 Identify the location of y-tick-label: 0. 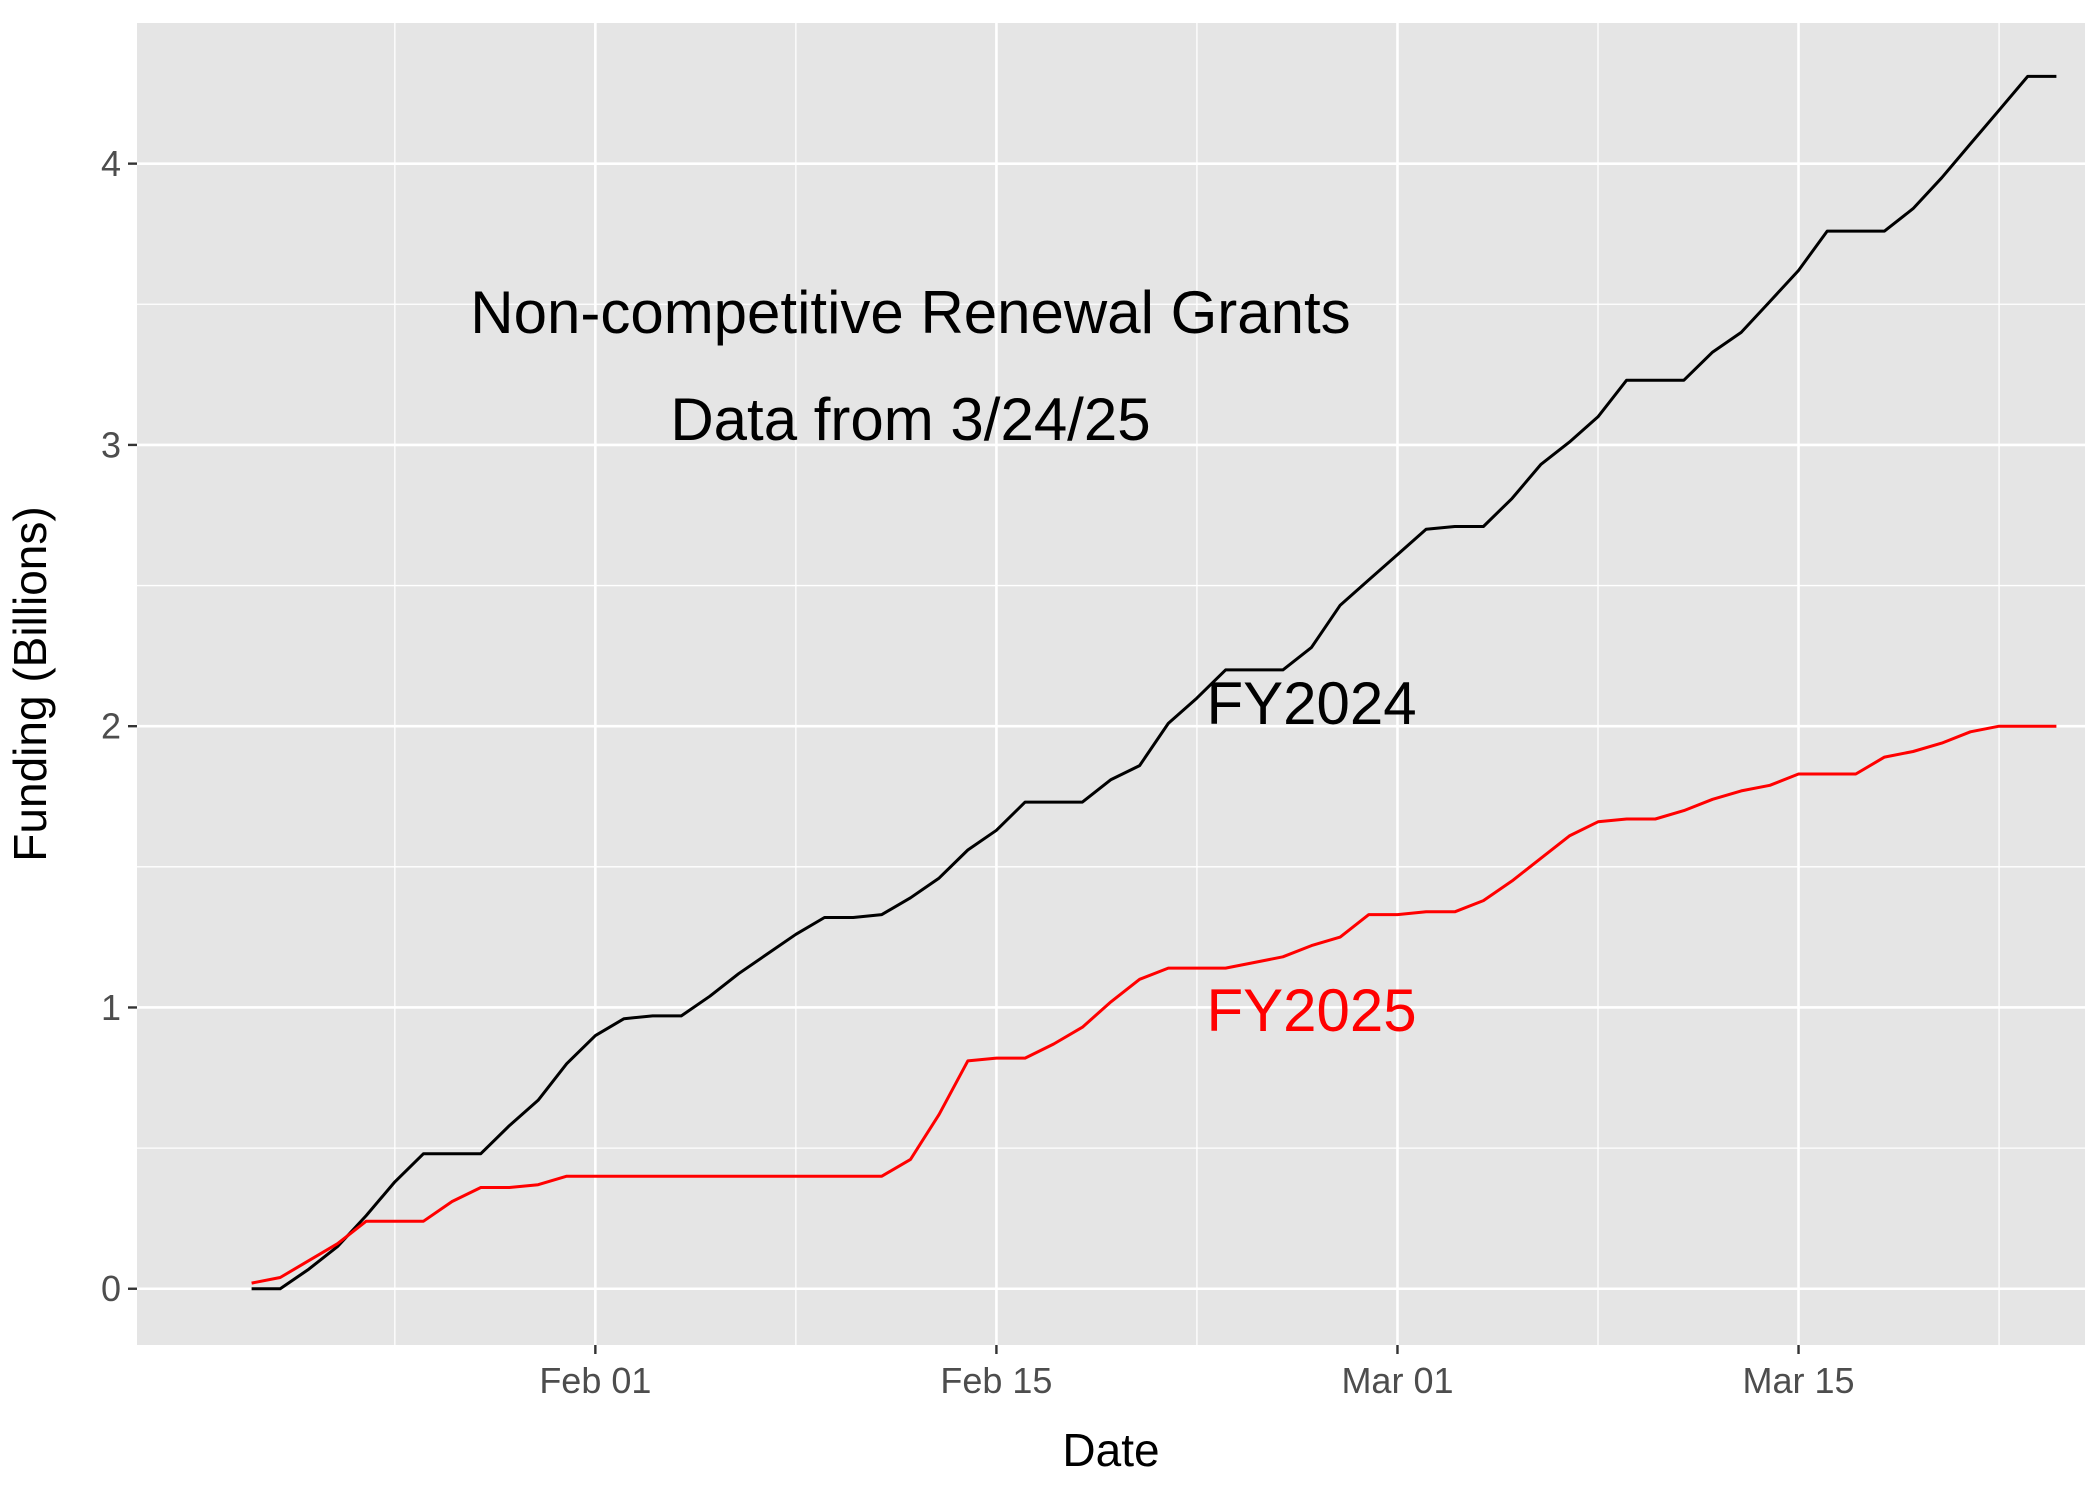
(111, 1288).